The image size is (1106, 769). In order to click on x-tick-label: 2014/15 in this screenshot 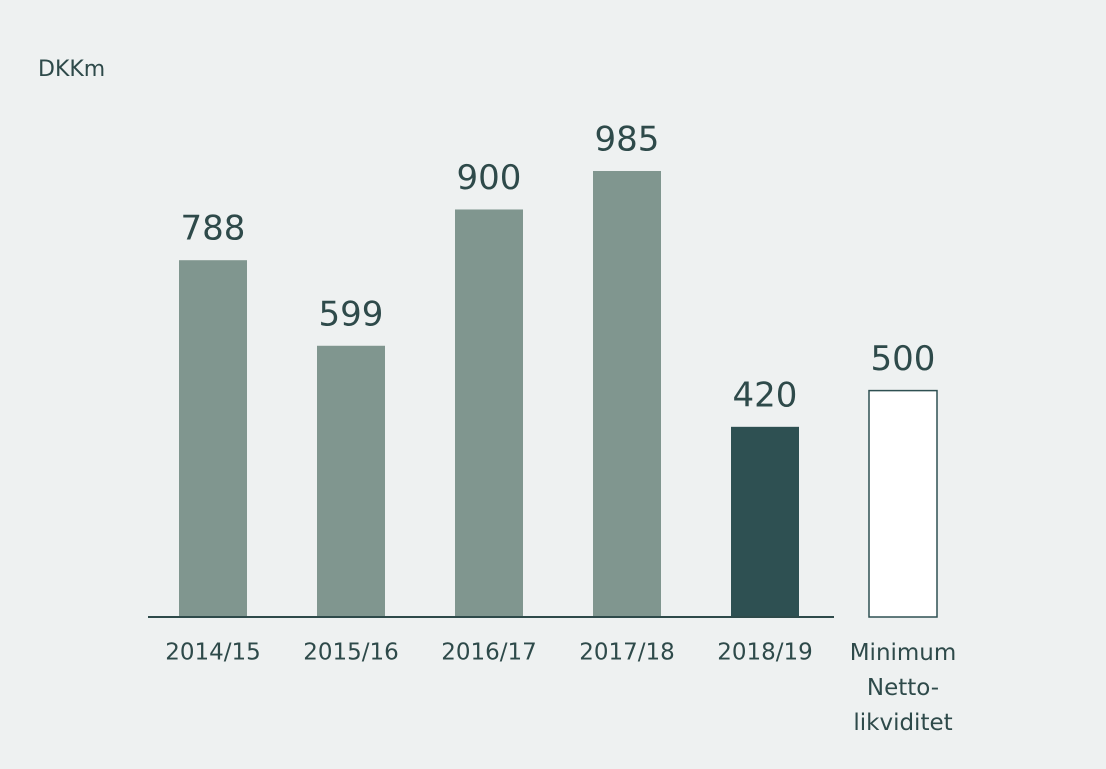, I will do `click(213, 653)`.